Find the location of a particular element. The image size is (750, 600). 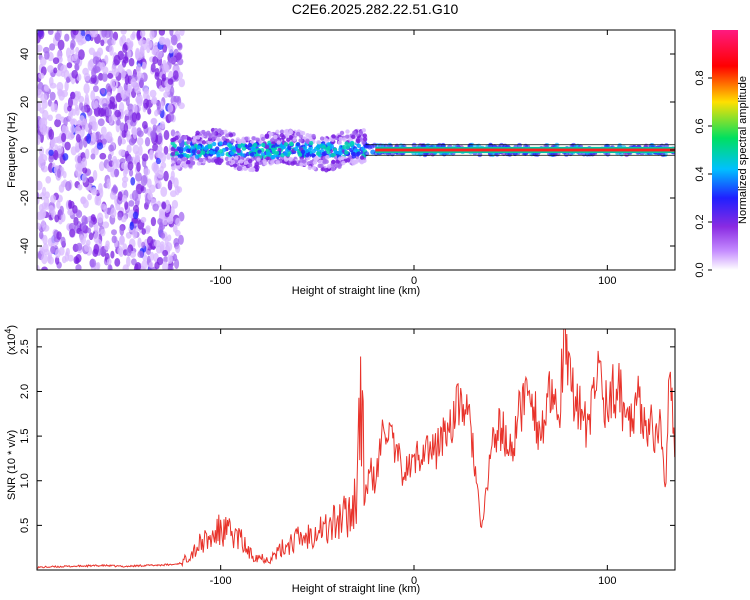

spectrogram-xtick-label: -100 is located at coordinates (221, 281).